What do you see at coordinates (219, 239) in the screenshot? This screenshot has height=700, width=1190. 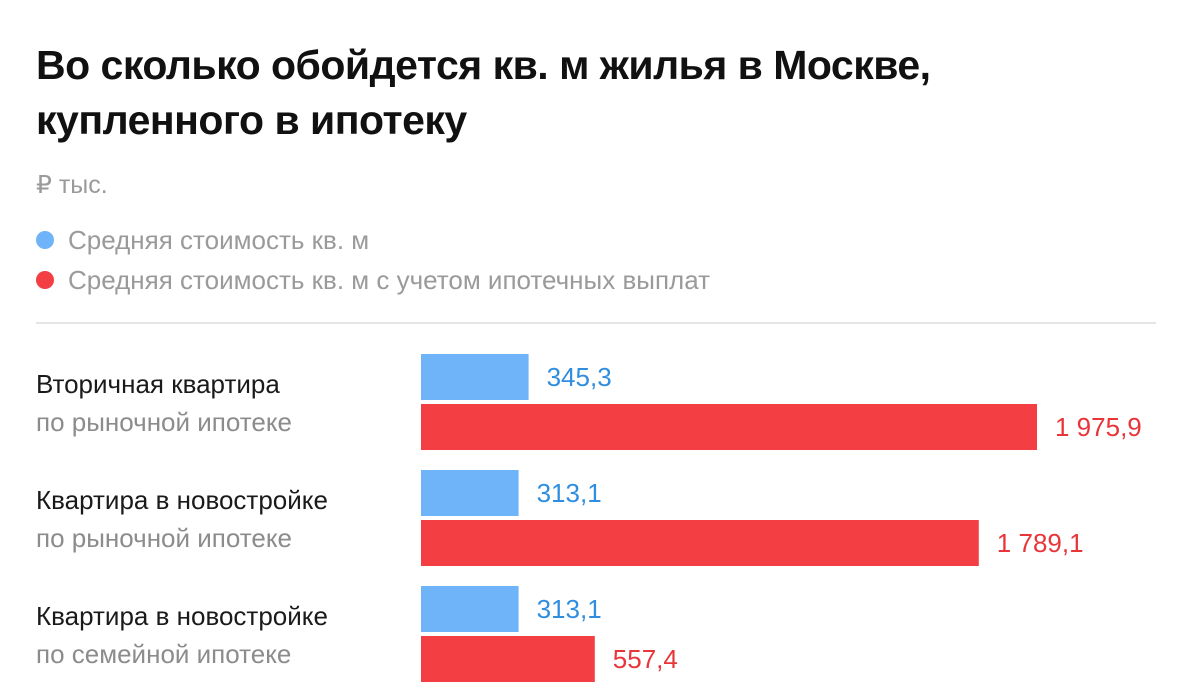 I see `legend-label-avg-price: Средняя стоимость кв. м` at bounding box center [219, 239].